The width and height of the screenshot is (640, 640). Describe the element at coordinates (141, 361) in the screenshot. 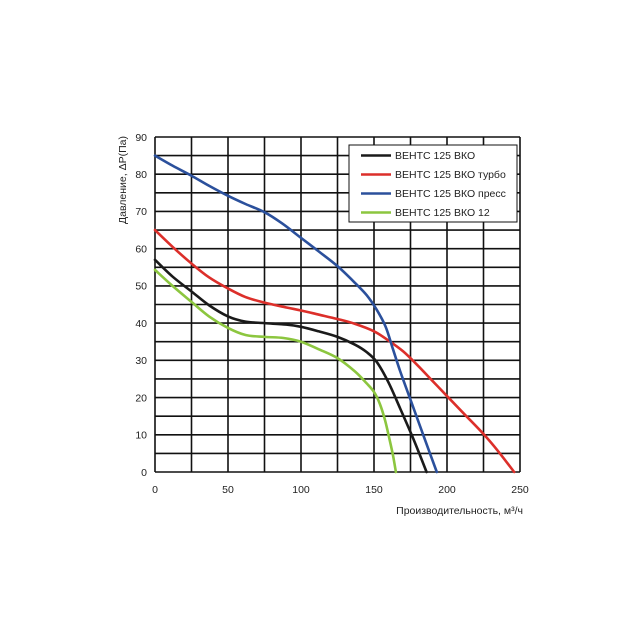

I see `y-tick-label: 30` at that location.